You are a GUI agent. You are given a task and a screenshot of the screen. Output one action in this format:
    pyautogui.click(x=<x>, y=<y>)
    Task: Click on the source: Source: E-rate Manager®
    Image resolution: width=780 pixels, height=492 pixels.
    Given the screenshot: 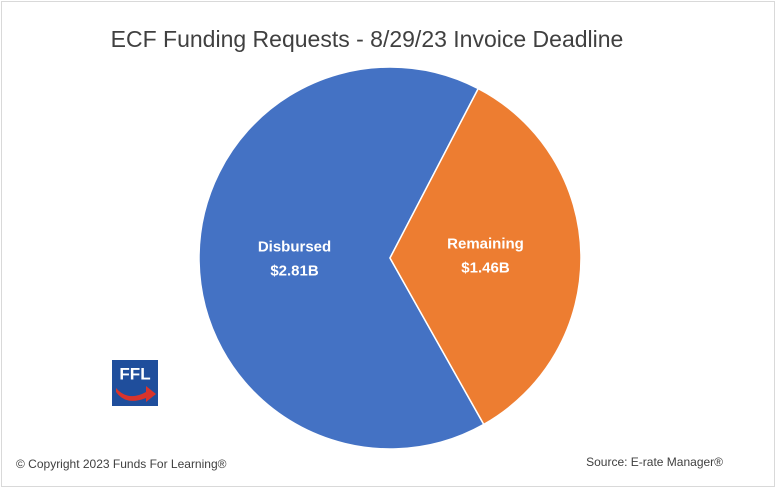 What is the action you would take?
    pyautogui.click(x=654, y=462)
    